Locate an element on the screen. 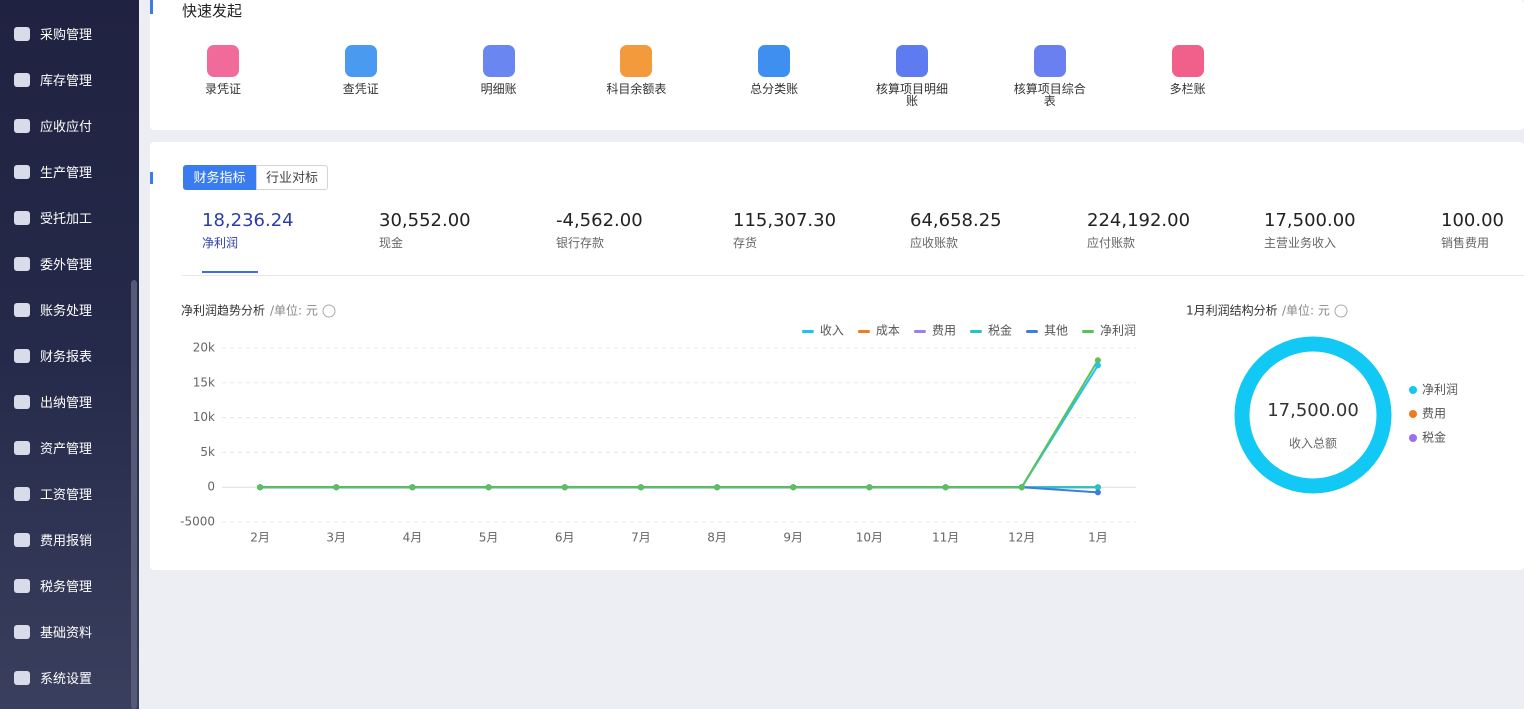 The height and width of the screenshot is (709, 1524). x-tick-label: 12月 is located at coordinates (1021, 538).